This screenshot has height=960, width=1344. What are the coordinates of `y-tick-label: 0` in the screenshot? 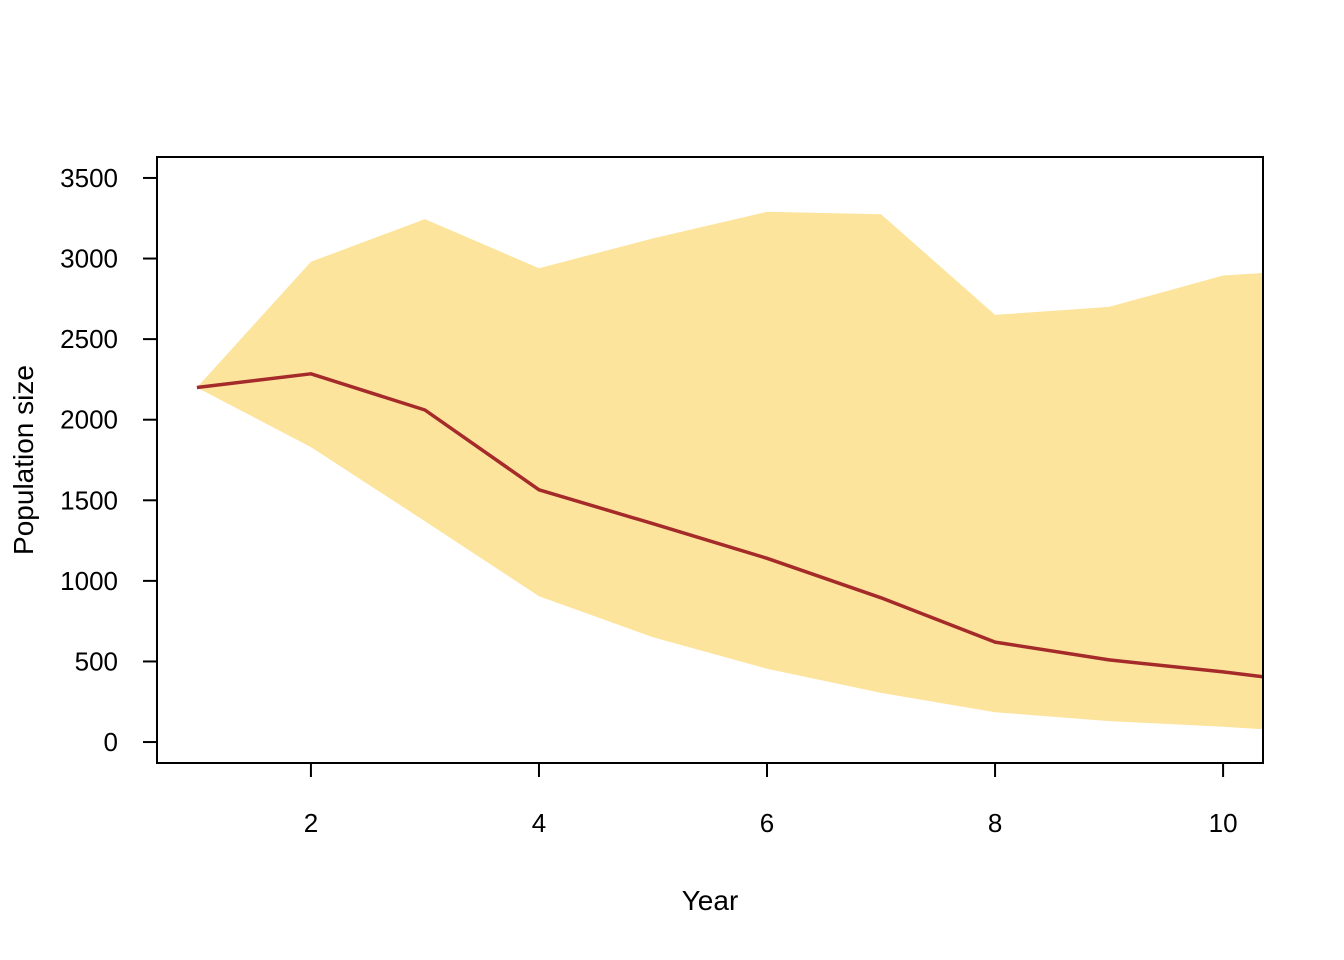 It's located at (111, 742).